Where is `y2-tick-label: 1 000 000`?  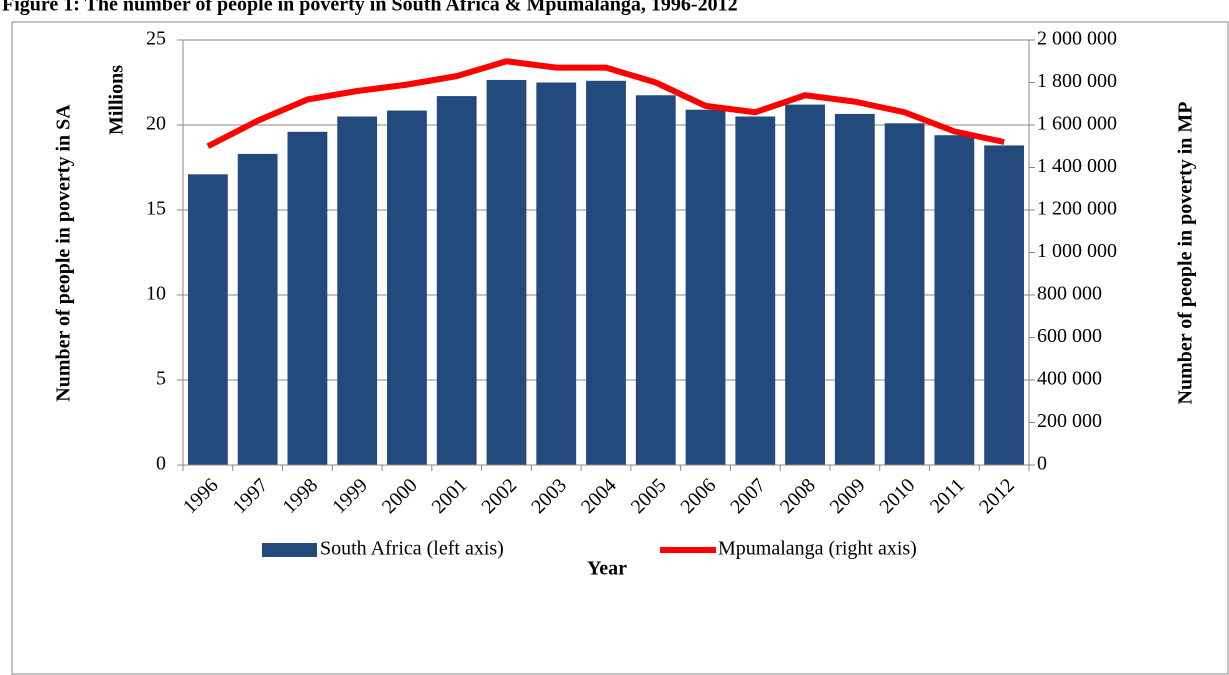
y2-tick-label: 1 000 000 is located at coordinates (1077, 251).